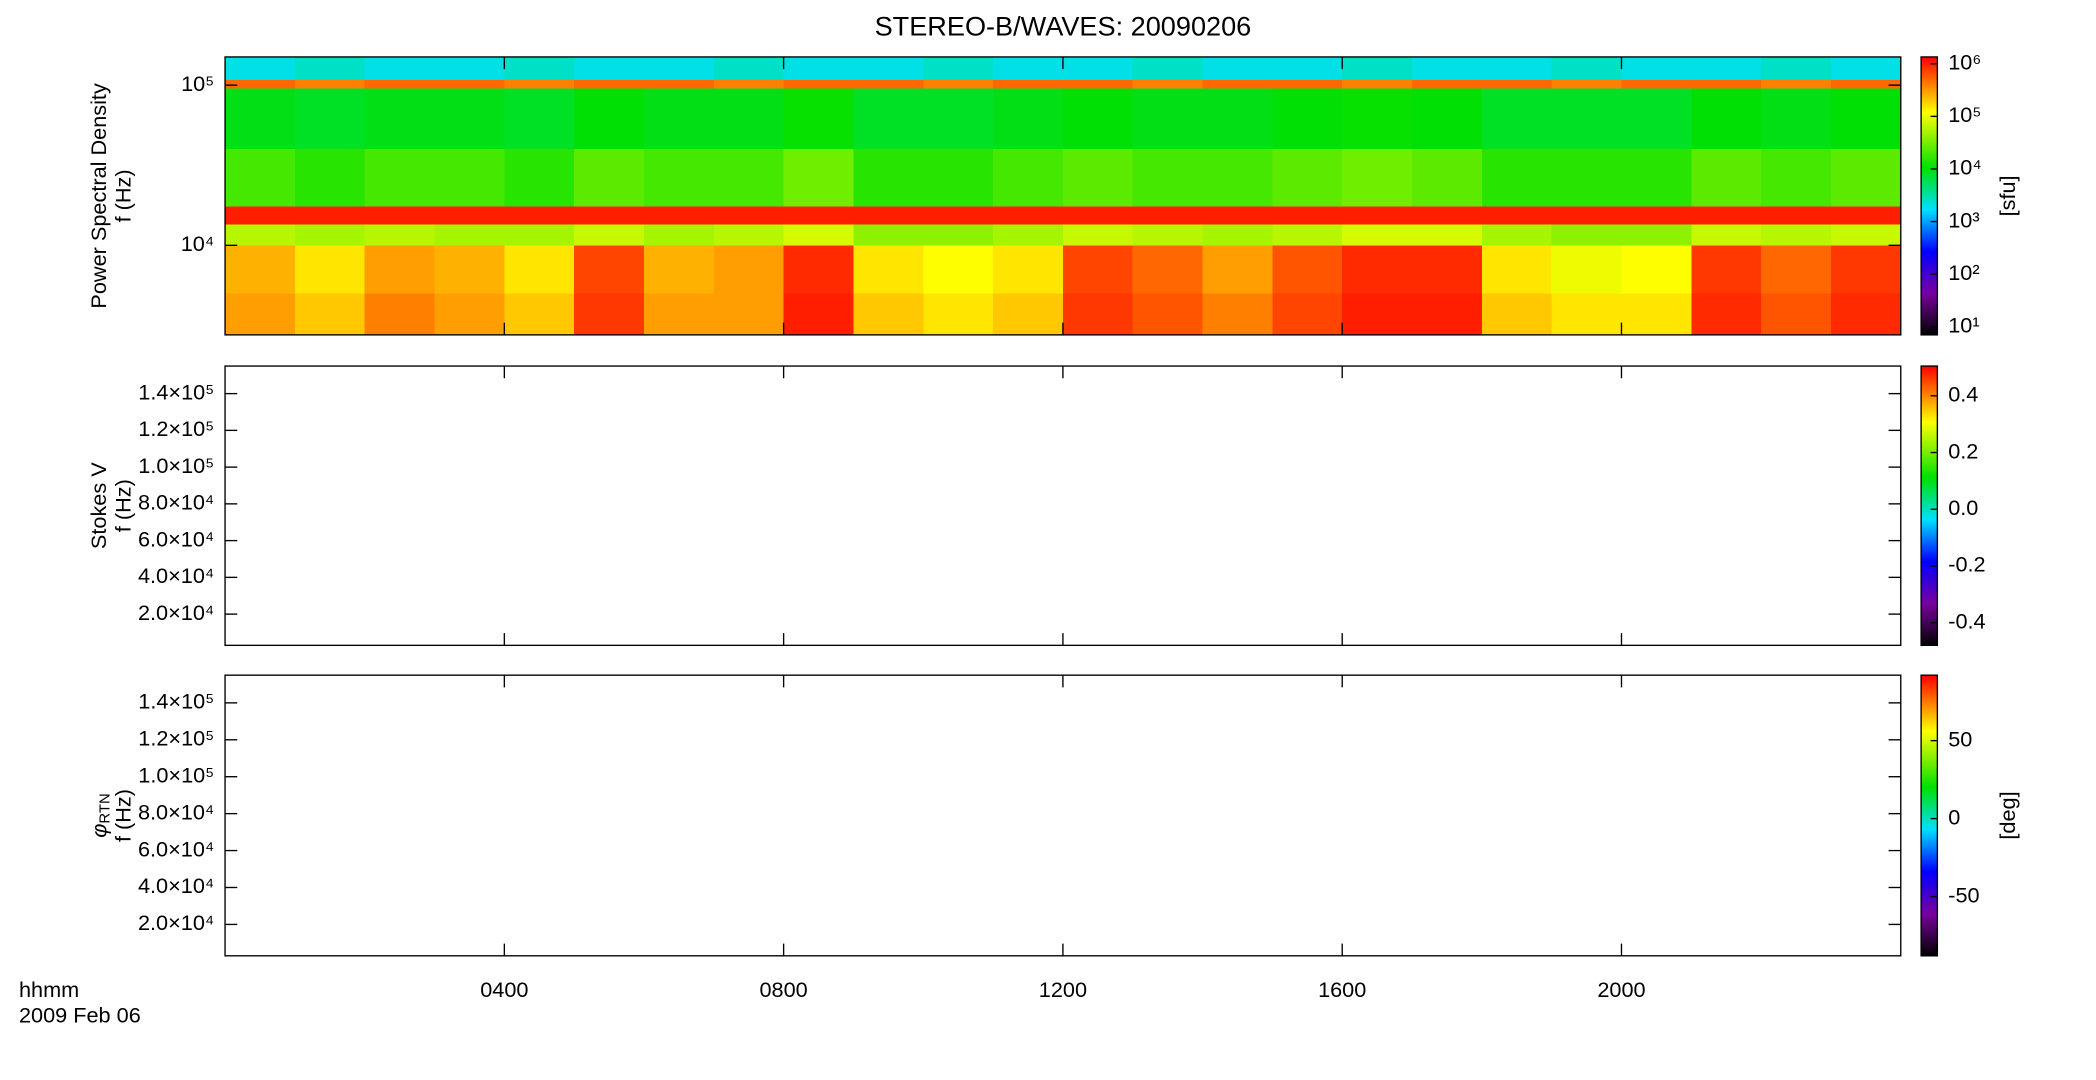  Describe the element at coordinates (122, 505) in the screenshot. I see `y-axis-label: f (Hz)` at that location.